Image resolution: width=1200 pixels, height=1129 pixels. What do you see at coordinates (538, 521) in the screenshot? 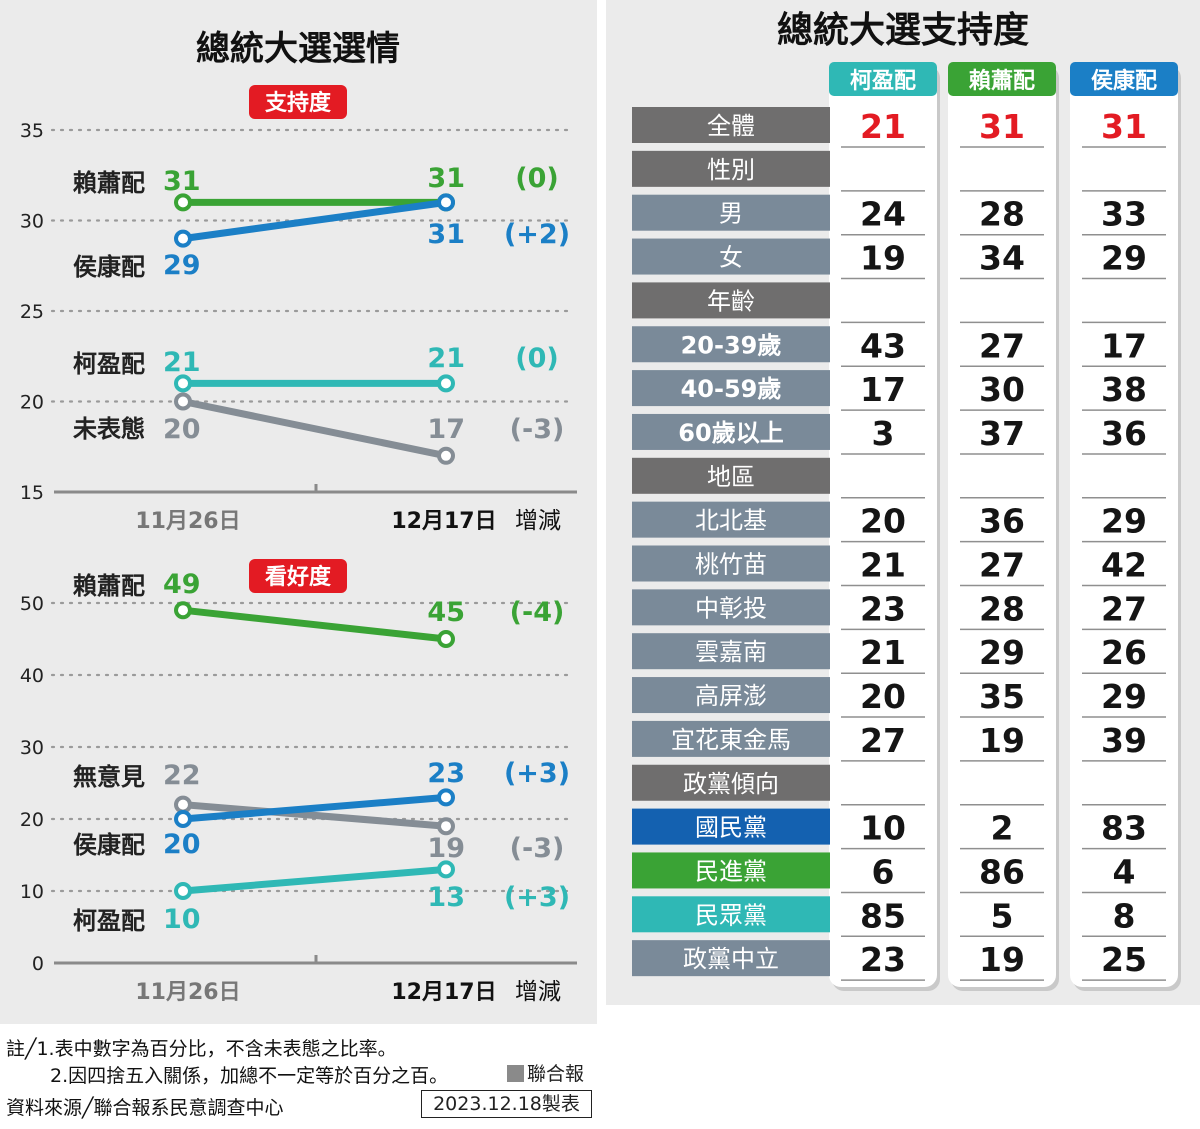
I see `support-change-header: 增減` at bounding box center [538, 521].